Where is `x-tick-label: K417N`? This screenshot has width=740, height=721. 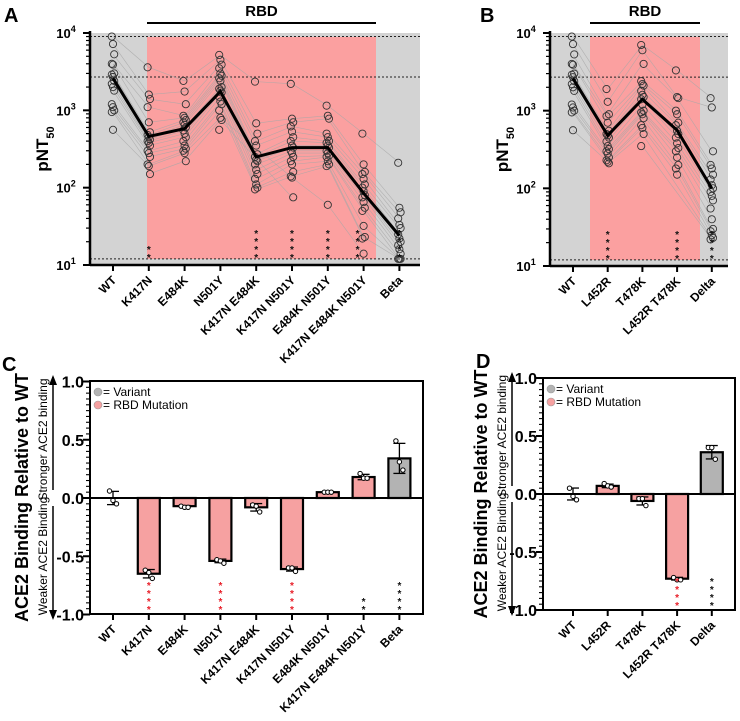 x-tick-label: K417N is located at coordinates (137, 640).